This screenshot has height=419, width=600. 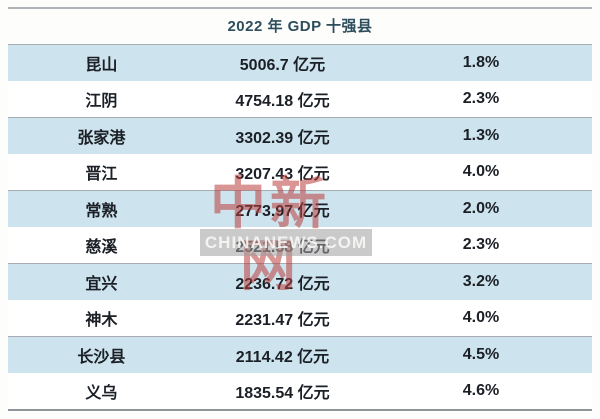 I want to click on growth-rate-cell: 4.6%, so click(x=481, y=390).